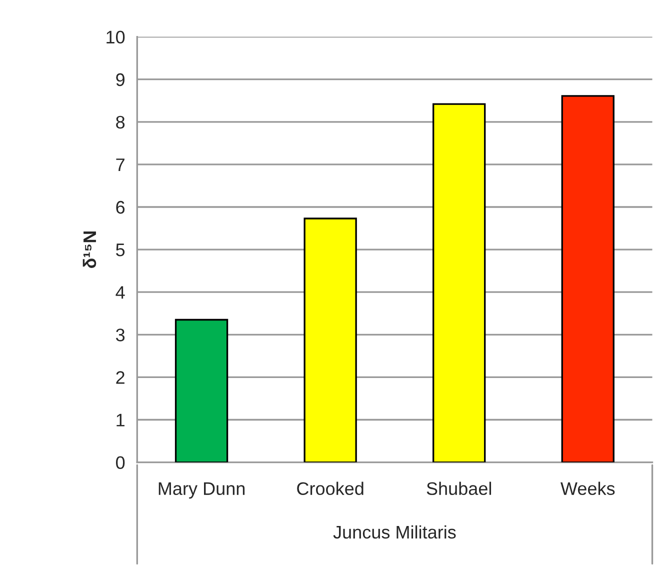  I want to click on x-axis-title: Juncus Militaris, so click(394, 532).